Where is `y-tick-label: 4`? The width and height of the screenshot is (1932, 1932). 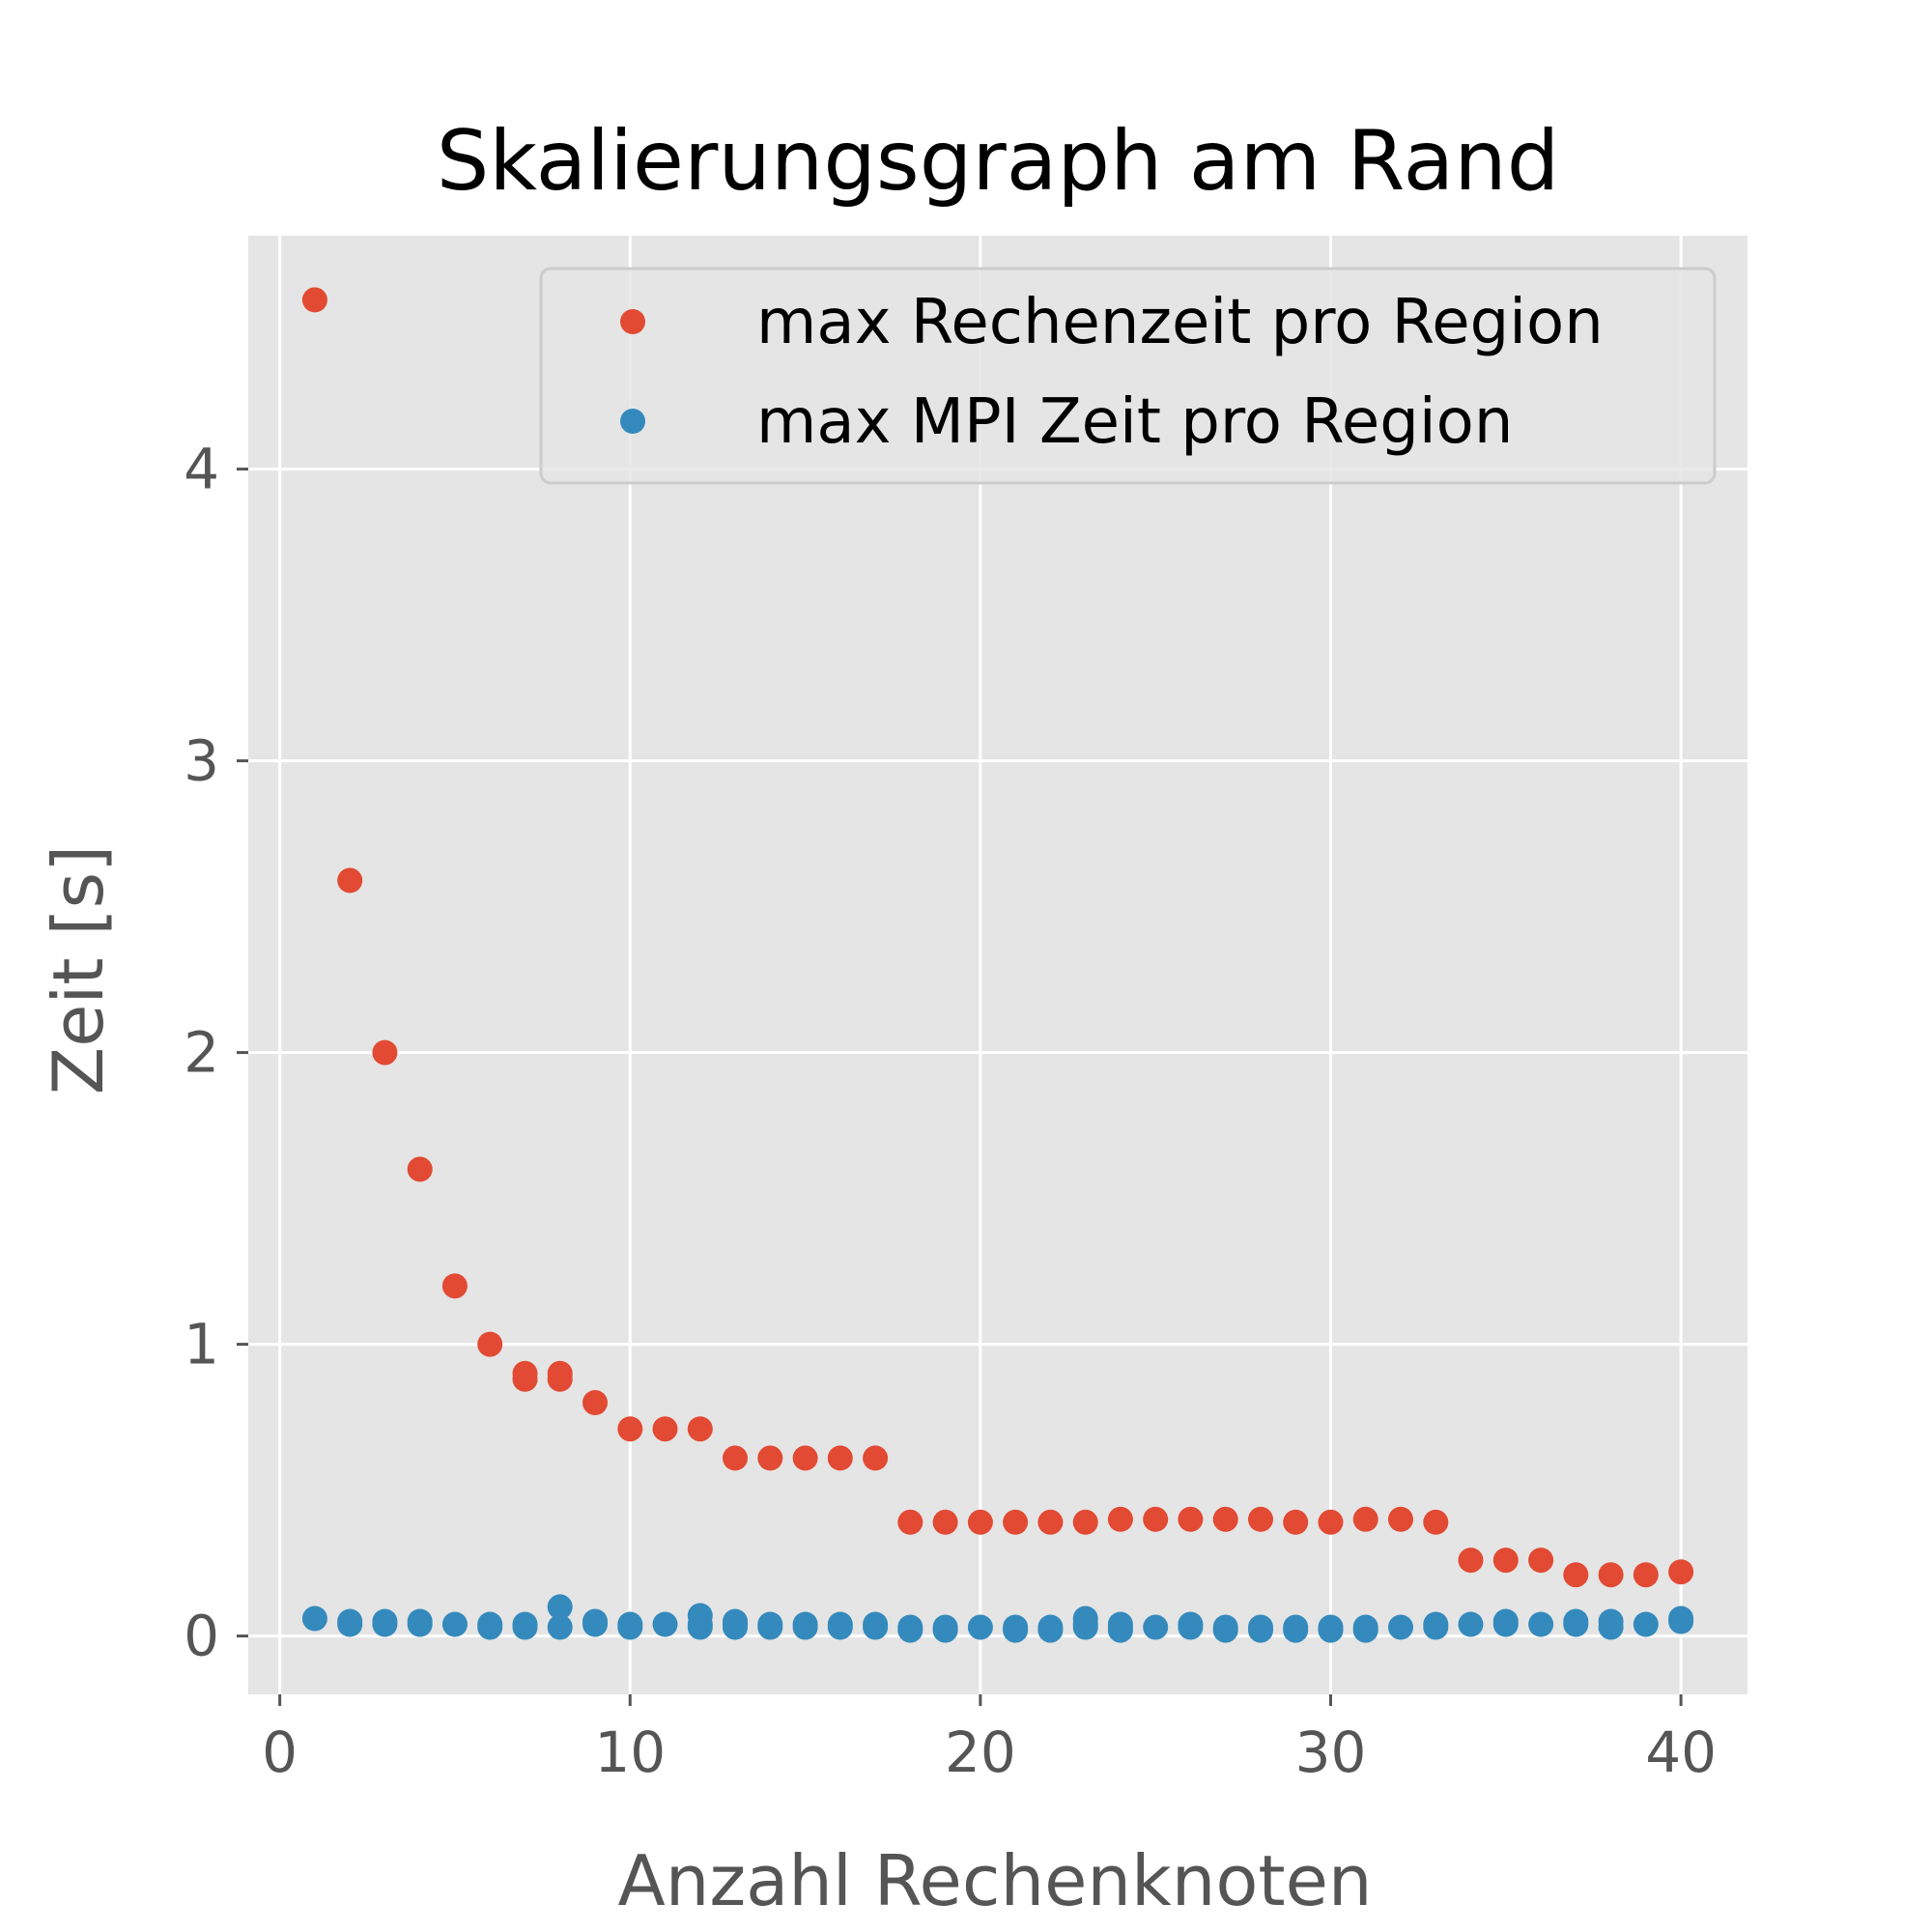
y-tick-label: 4 is located at coordinates (201, 469).